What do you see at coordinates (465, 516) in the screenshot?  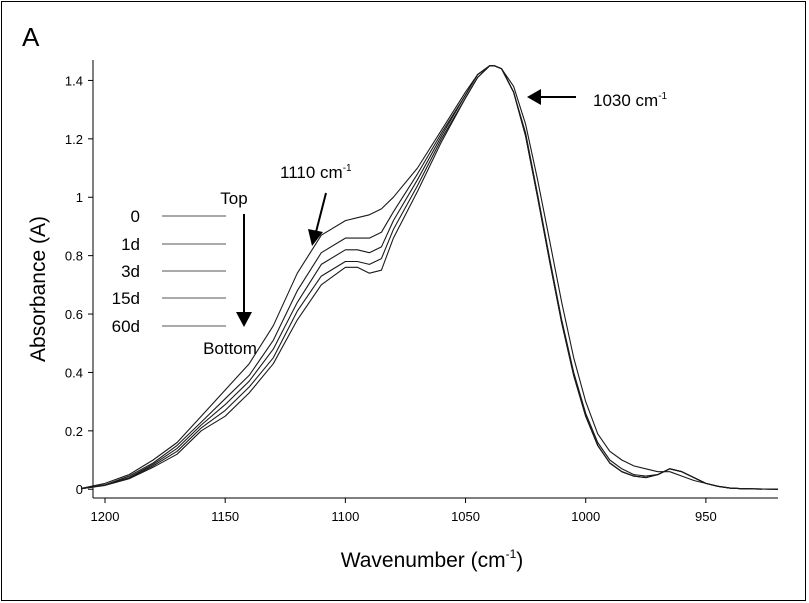 I see `x-tick-label: 1050` at bounding box center [465, 516].